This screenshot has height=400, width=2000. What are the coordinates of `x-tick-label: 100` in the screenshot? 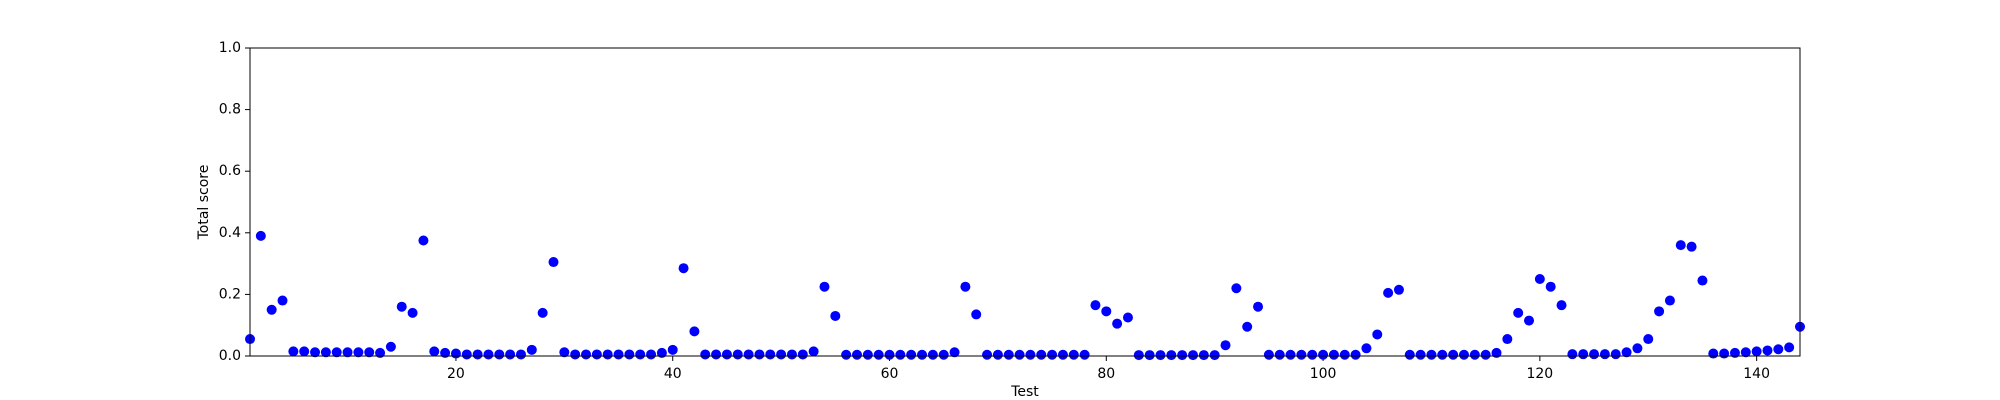 It's located at (1323, 374).